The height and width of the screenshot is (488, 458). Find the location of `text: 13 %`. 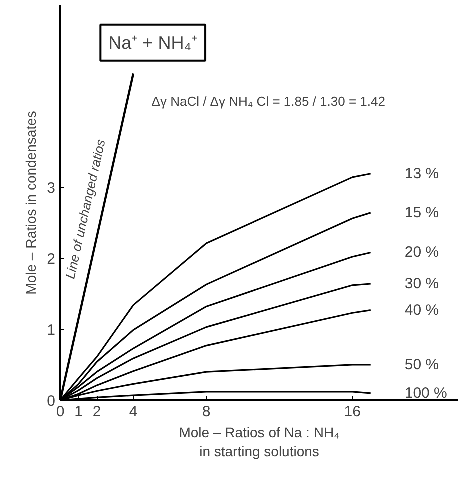

text: 13 % is located at coordinates (422, 173).